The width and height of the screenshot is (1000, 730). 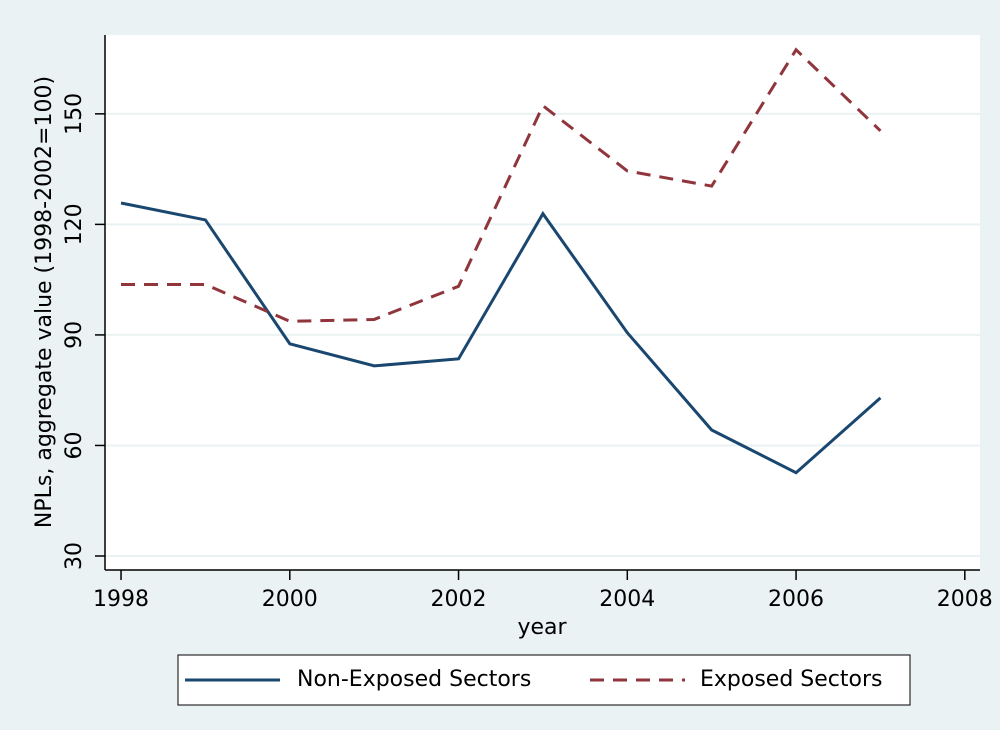 What do you see at coordinates (414, 679) in the screenshot?
I see `legend-label: Non-Exposed Sectors` at bounding box center [414, 679].